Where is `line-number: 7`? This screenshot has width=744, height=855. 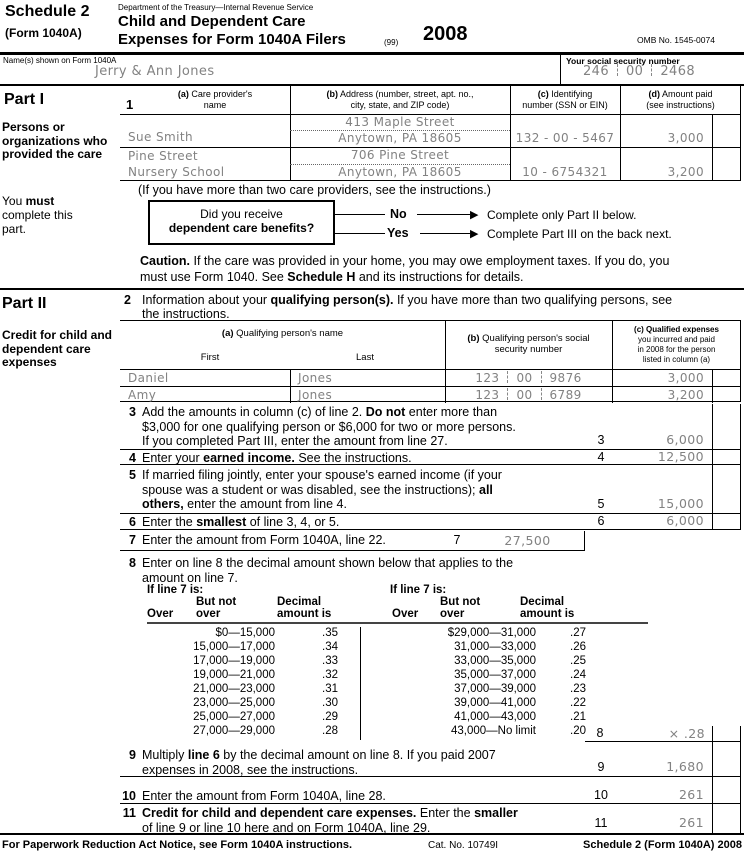
line-number: 7 is located at coordinates (132, 540).